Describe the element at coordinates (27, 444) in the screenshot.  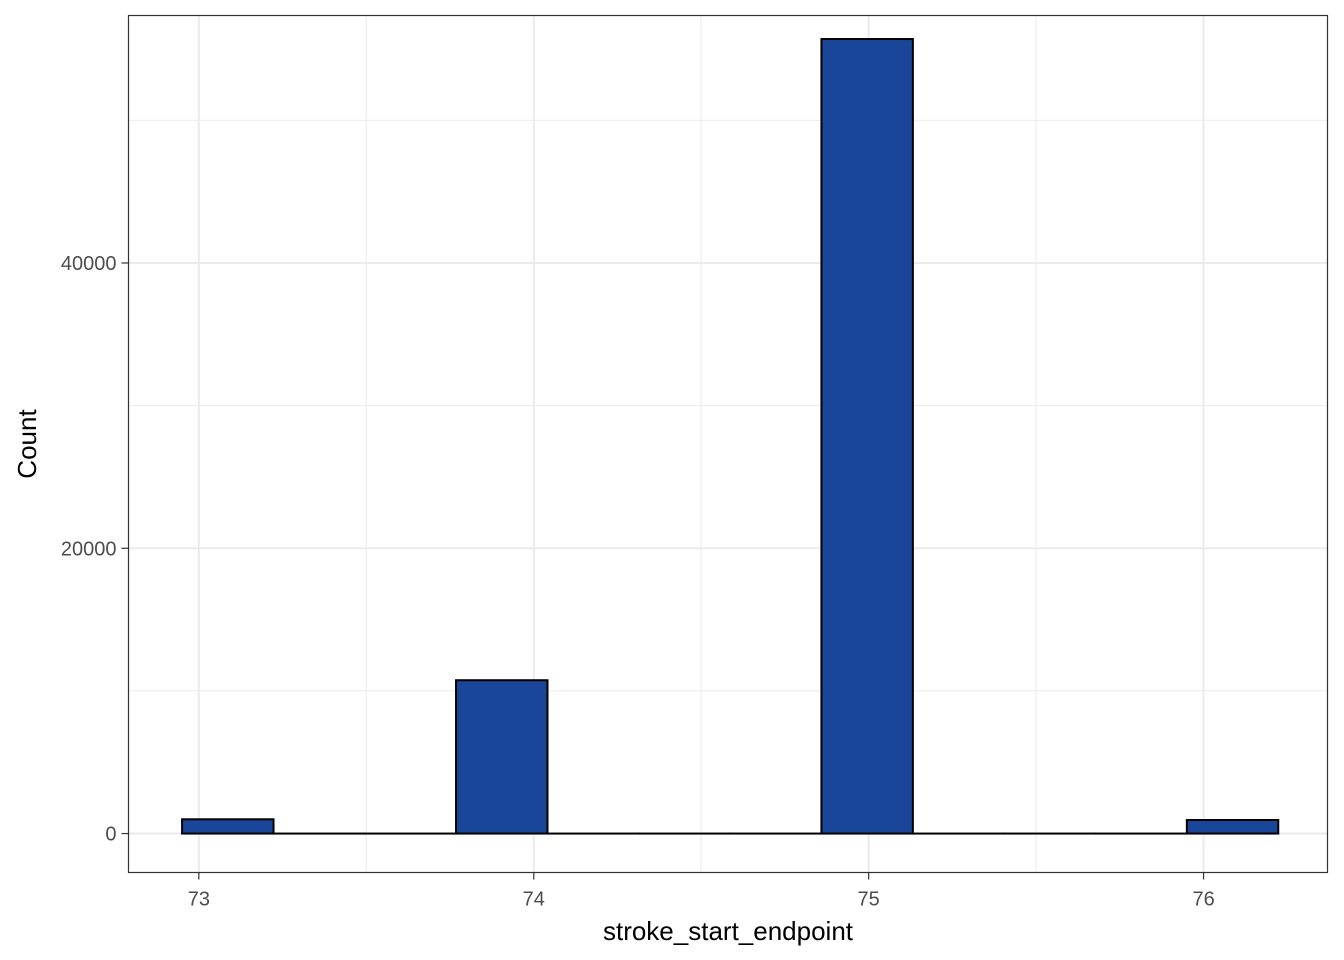
I see `y-axis-title: Count` at that location.